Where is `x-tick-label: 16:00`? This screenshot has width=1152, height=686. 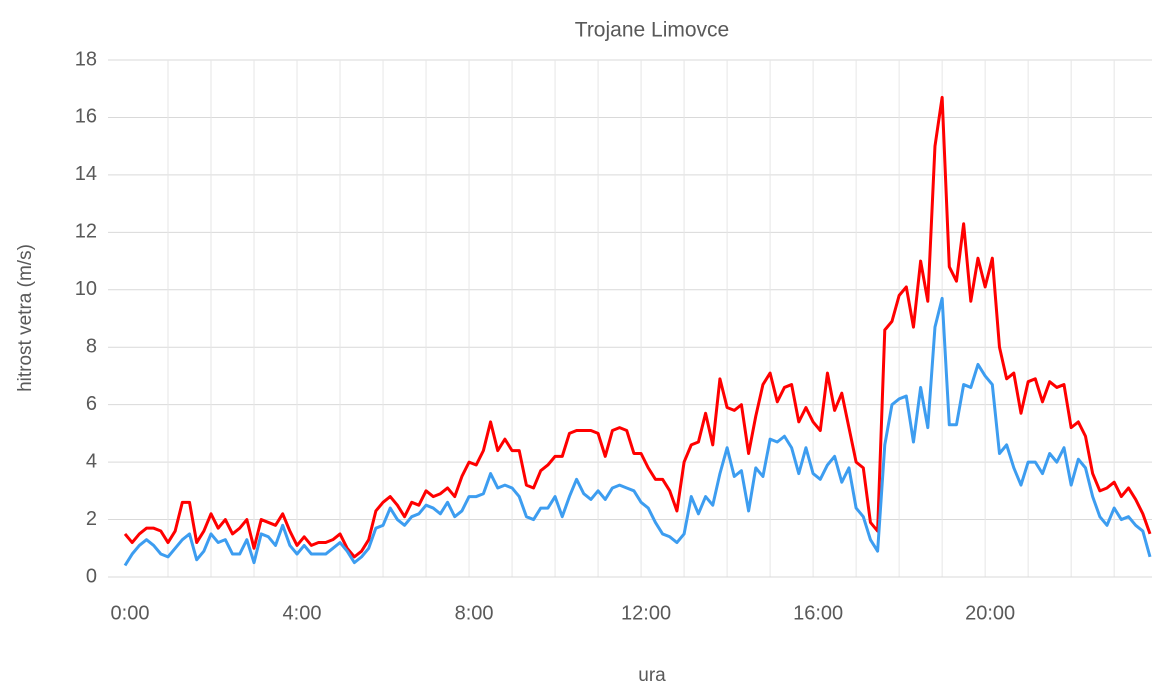 x-tick-label: 16:00 is located at coordinates (818, 613).